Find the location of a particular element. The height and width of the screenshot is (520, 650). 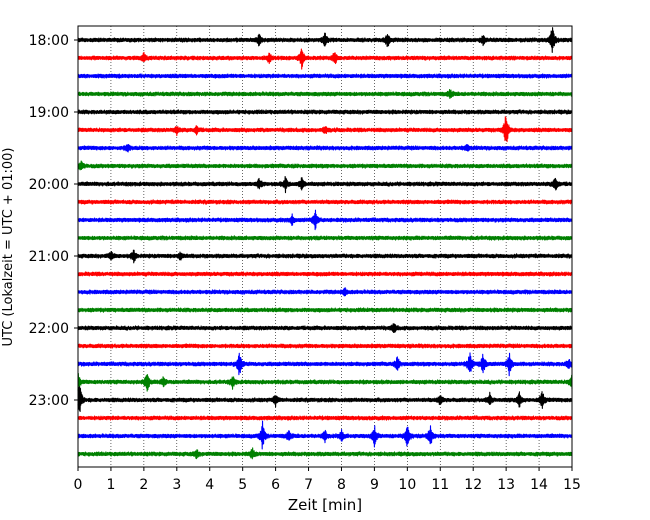

x-tick-label: 11 is located at coordinates (440, 485).